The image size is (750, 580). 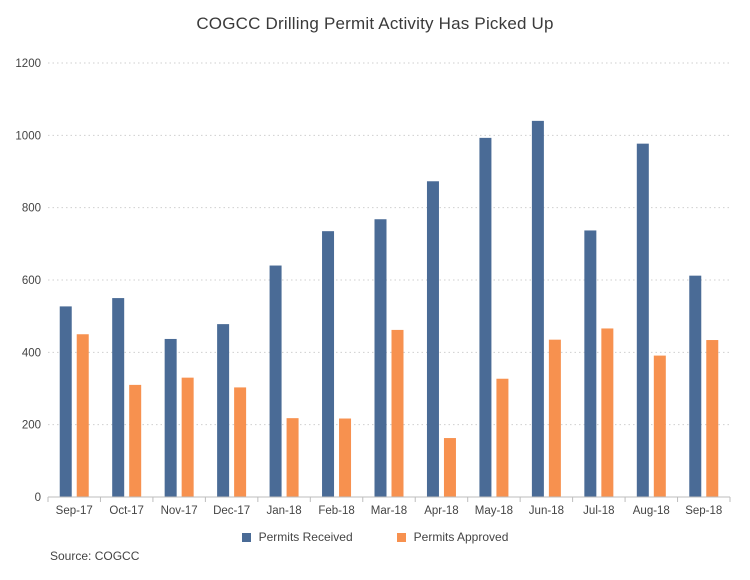 What do you see at coordinates (31, 353) in the screenshot?
I see `y-tick-label: 400` at bounding box center [31, 353].